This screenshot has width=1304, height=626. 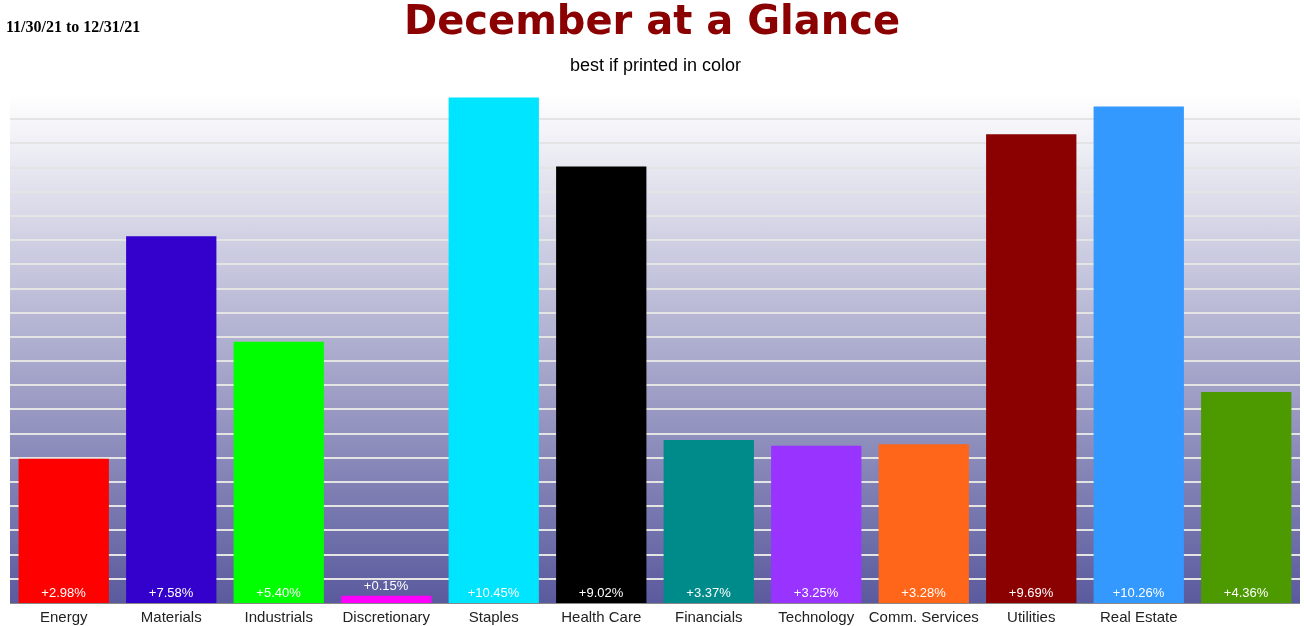 What do you see at coordinates (1138, 616) in the screenshot?
I see `x-tick-label: Real Estate` at bounding box center [1138, 616].